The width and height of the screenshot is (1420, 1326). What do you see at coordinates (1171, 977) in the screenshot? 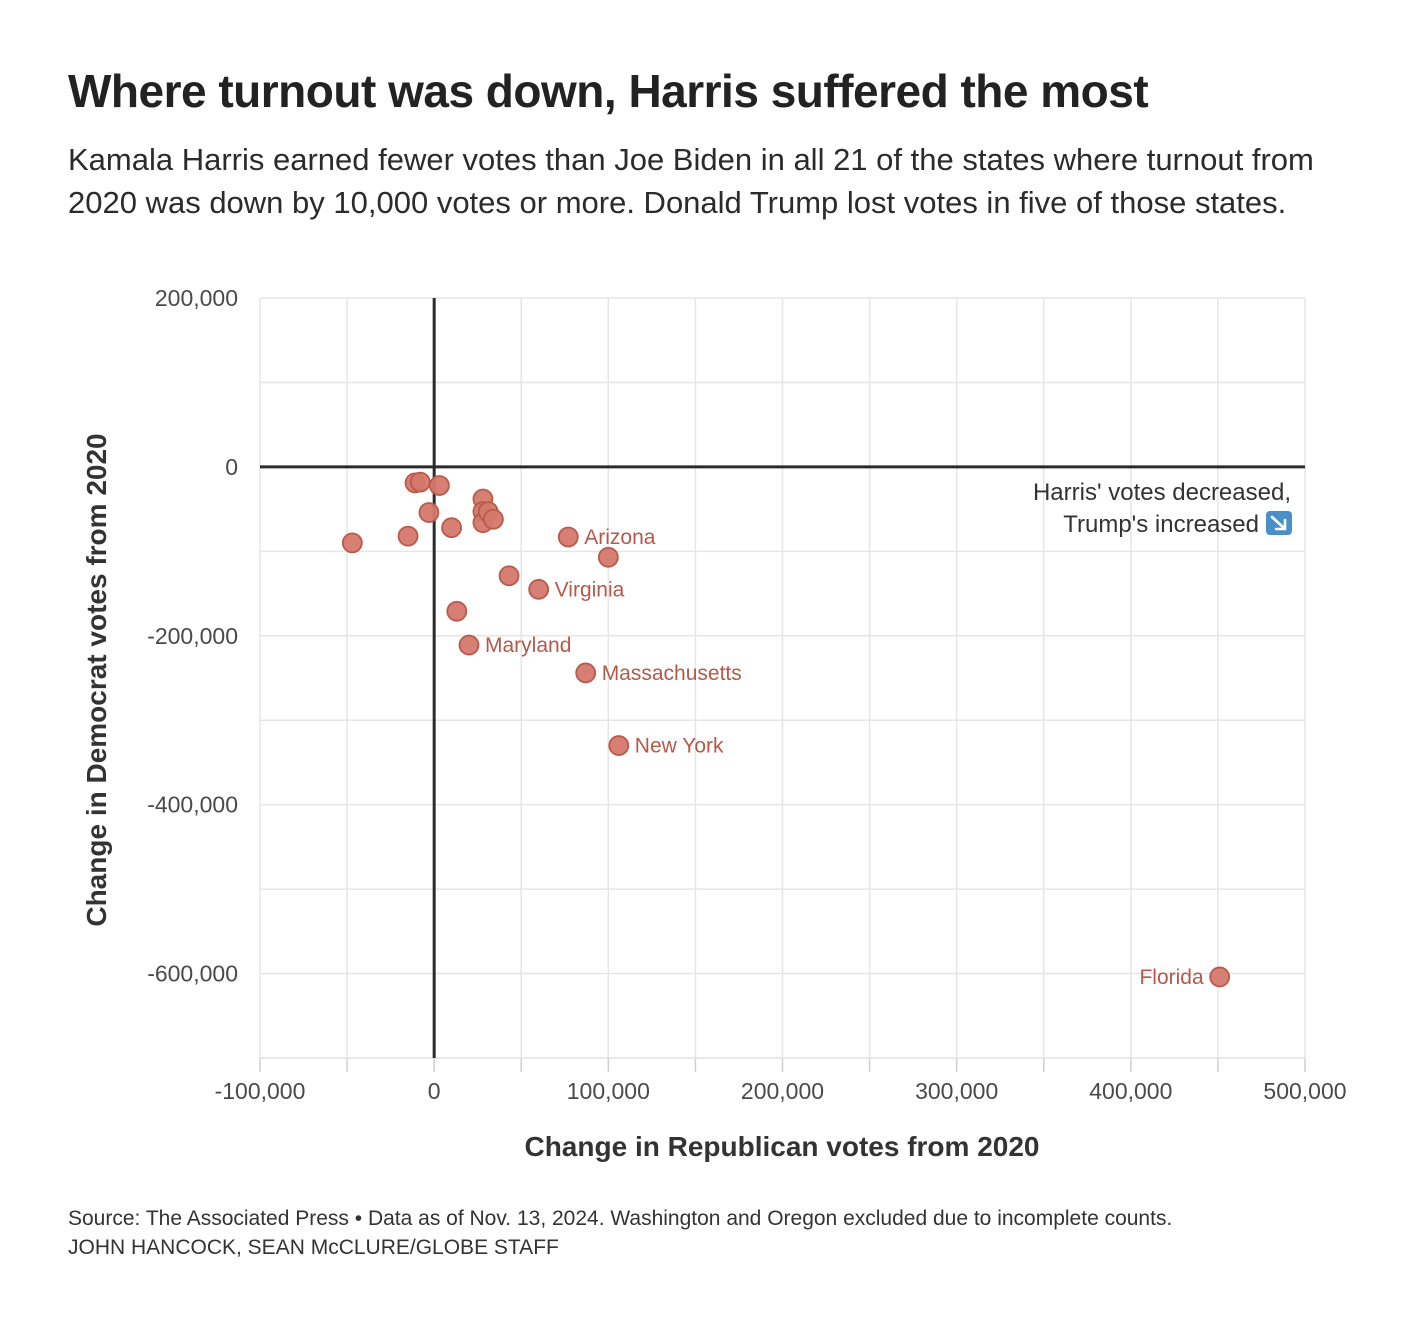
I see `point-label: Florida` at bounding box center [1171, 977].